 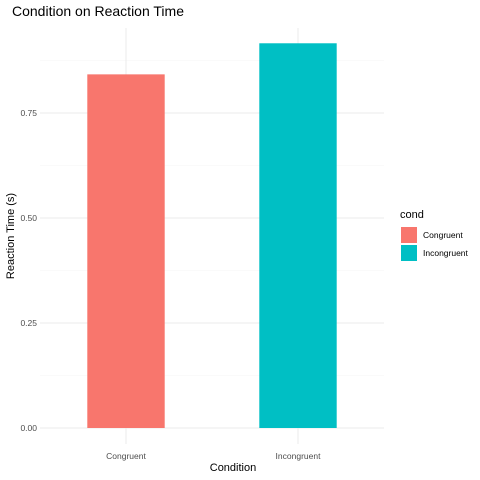 What do you see at coordinates (28, 323) in the screenshot?
I see `y-tick-label: 0.25` at bounding box center [28, 323].